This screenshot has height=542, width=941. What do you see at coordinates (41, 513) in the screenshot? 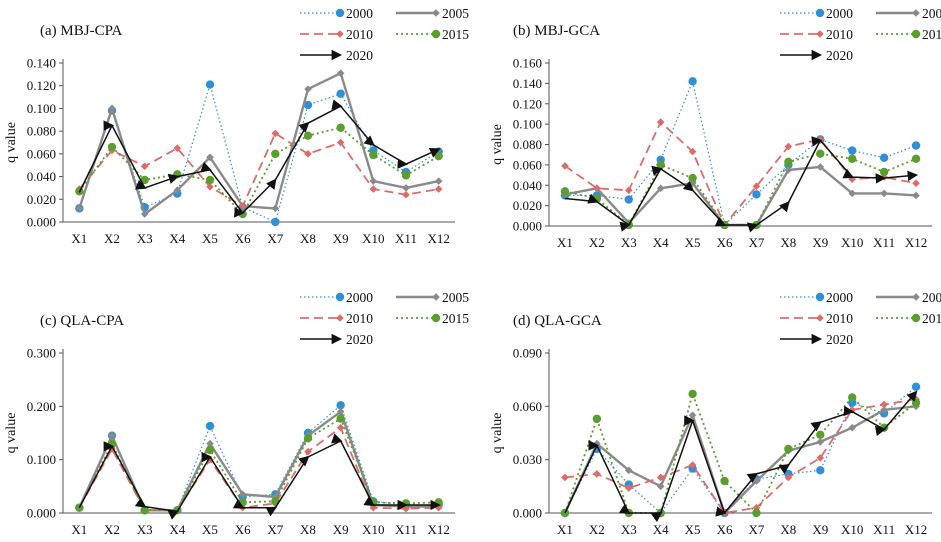
I see `y-tick-label: 0.000` at bounding box center [41, 513].